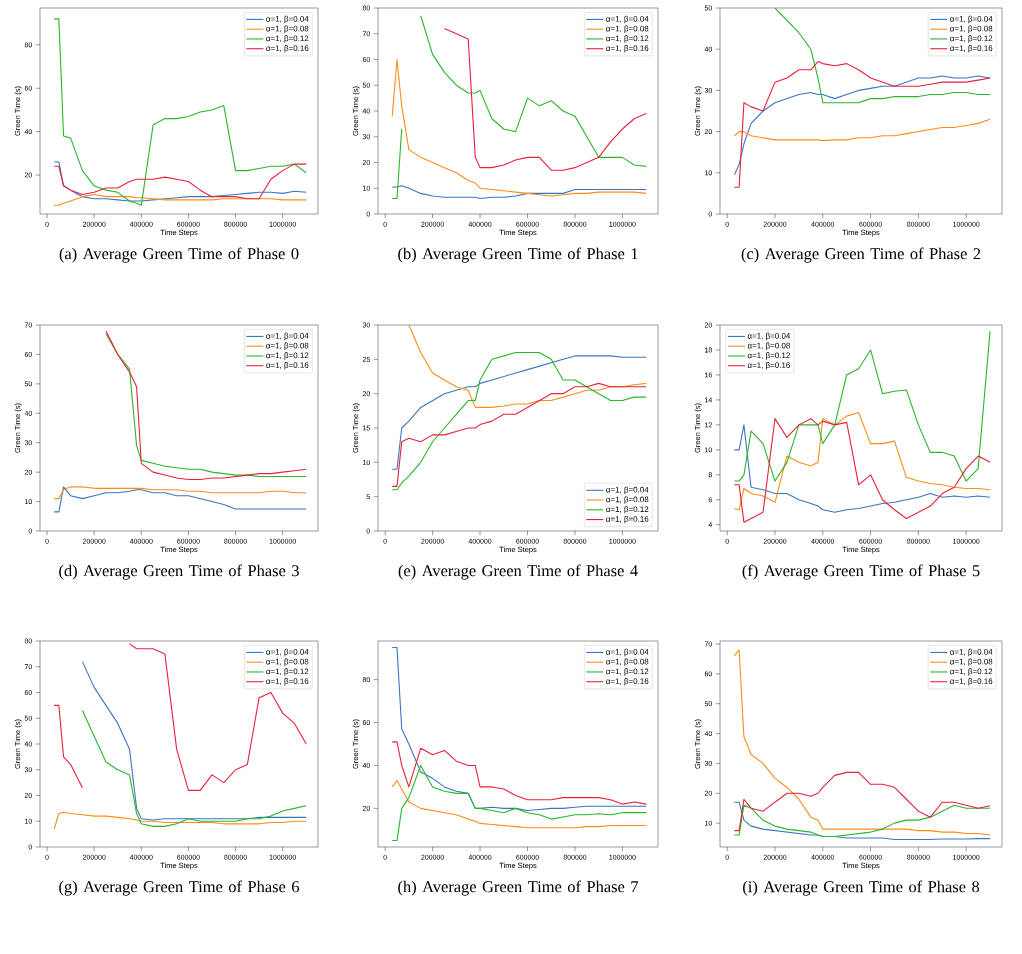 This screenshot has height=954, width=1022. I want to click on text: (a) Average Green Time of Phase 0, so click(179, 255).